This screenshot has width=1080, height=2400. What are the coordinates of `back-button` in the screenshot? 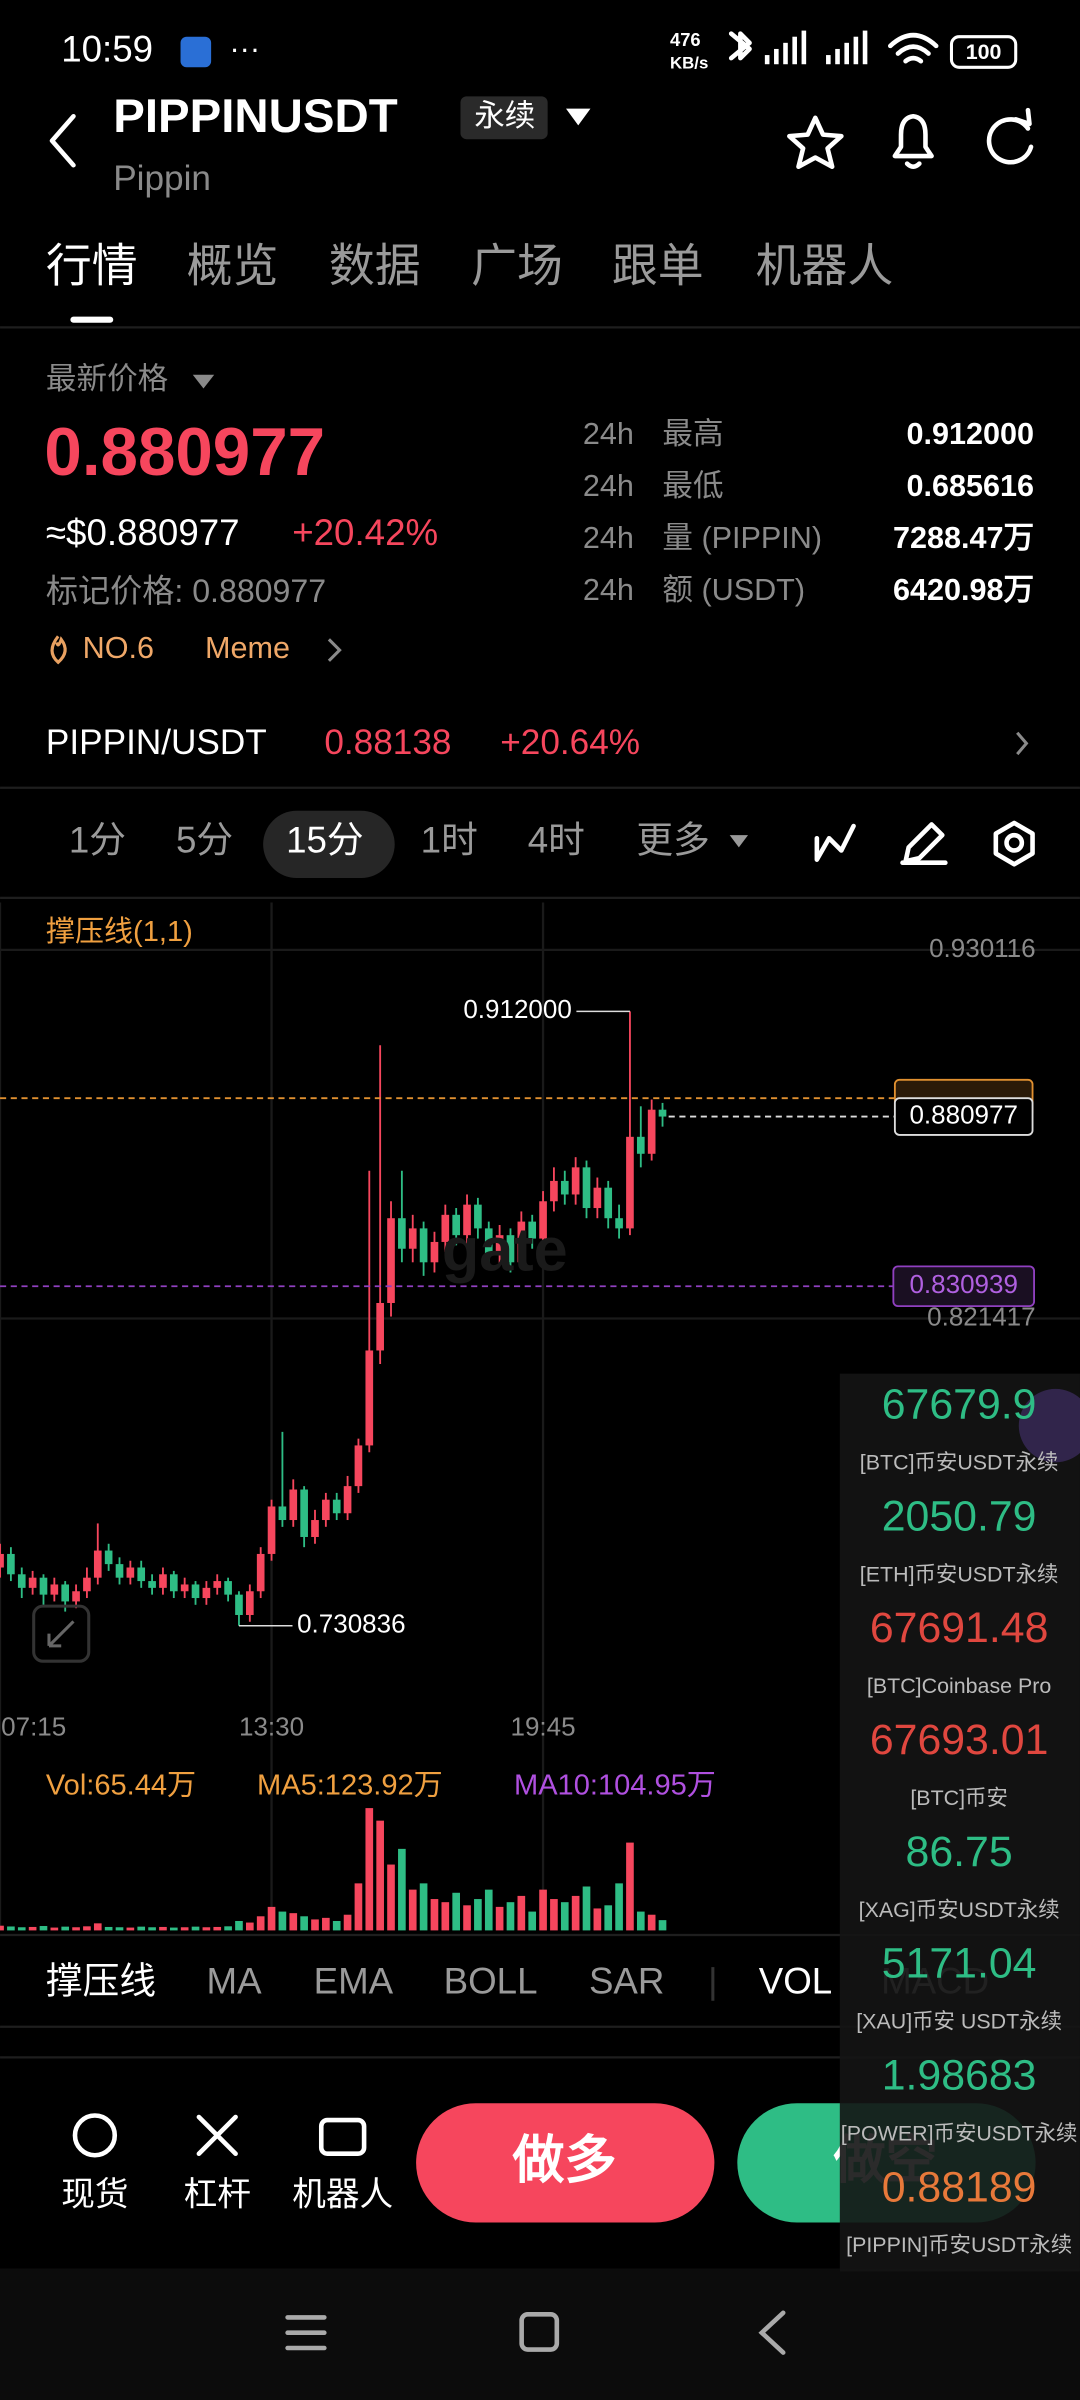 It's located at (62, 140).